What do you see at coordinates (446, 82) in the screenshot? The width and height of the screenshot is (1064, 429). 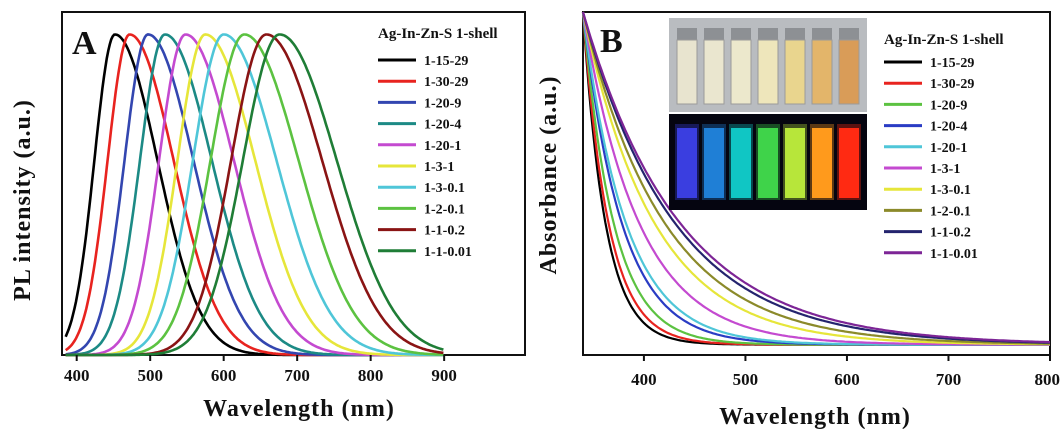 I see `panel-a-legend-label: 1-30-29` at bounding box center [446, 82].